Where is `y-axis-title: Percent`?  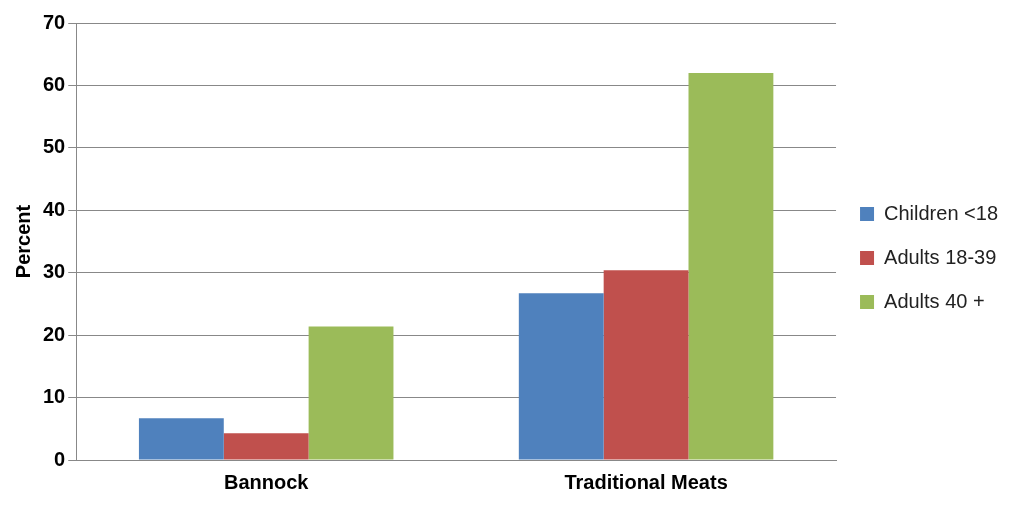
y-axis-title: Percent is located at coordinates (22, 241).